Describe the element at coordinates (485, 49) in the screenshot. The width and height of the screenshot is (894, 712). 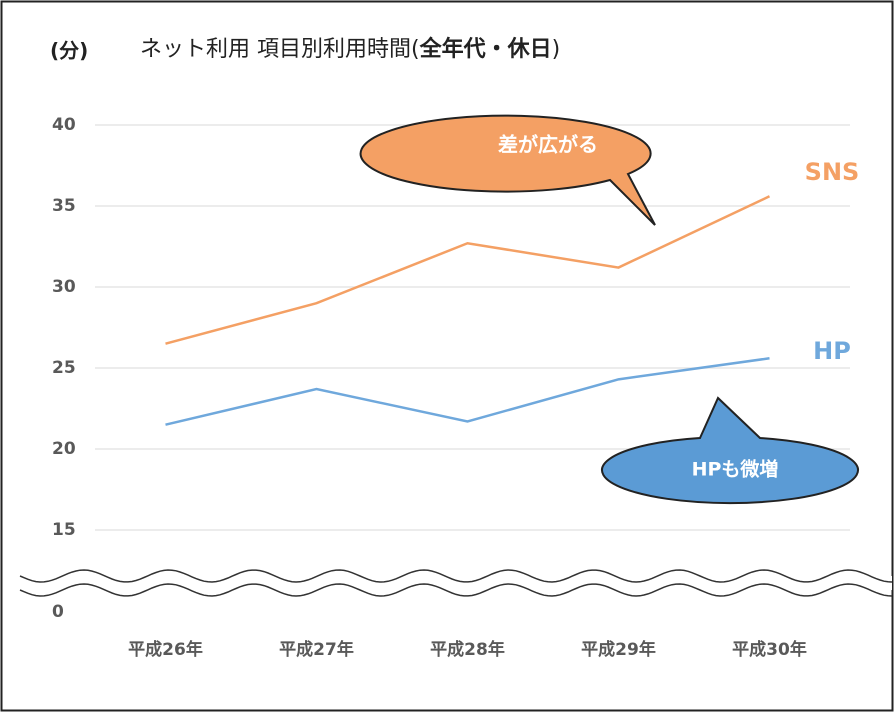
I see `title-part: 全年代・休日` at that location.